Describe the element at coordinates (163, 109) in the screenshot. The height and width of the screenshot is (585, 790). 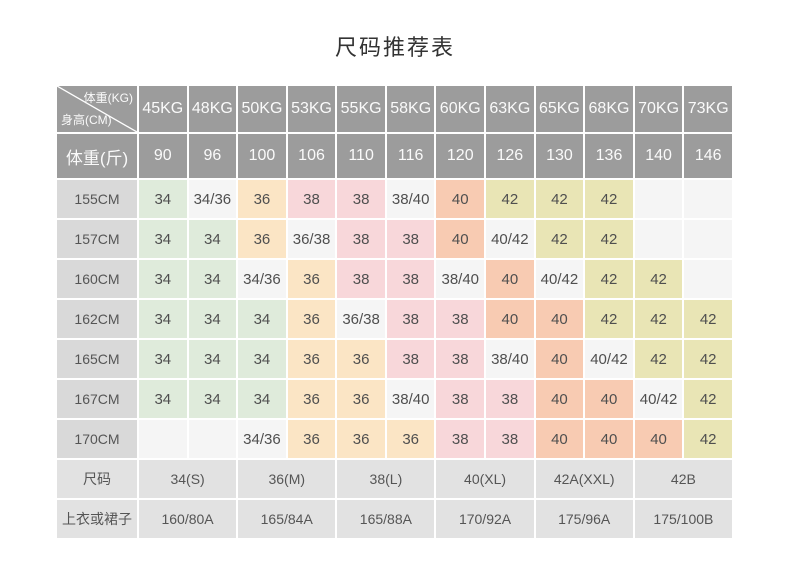
I see `kg-header-cell: 45KG` at that location.